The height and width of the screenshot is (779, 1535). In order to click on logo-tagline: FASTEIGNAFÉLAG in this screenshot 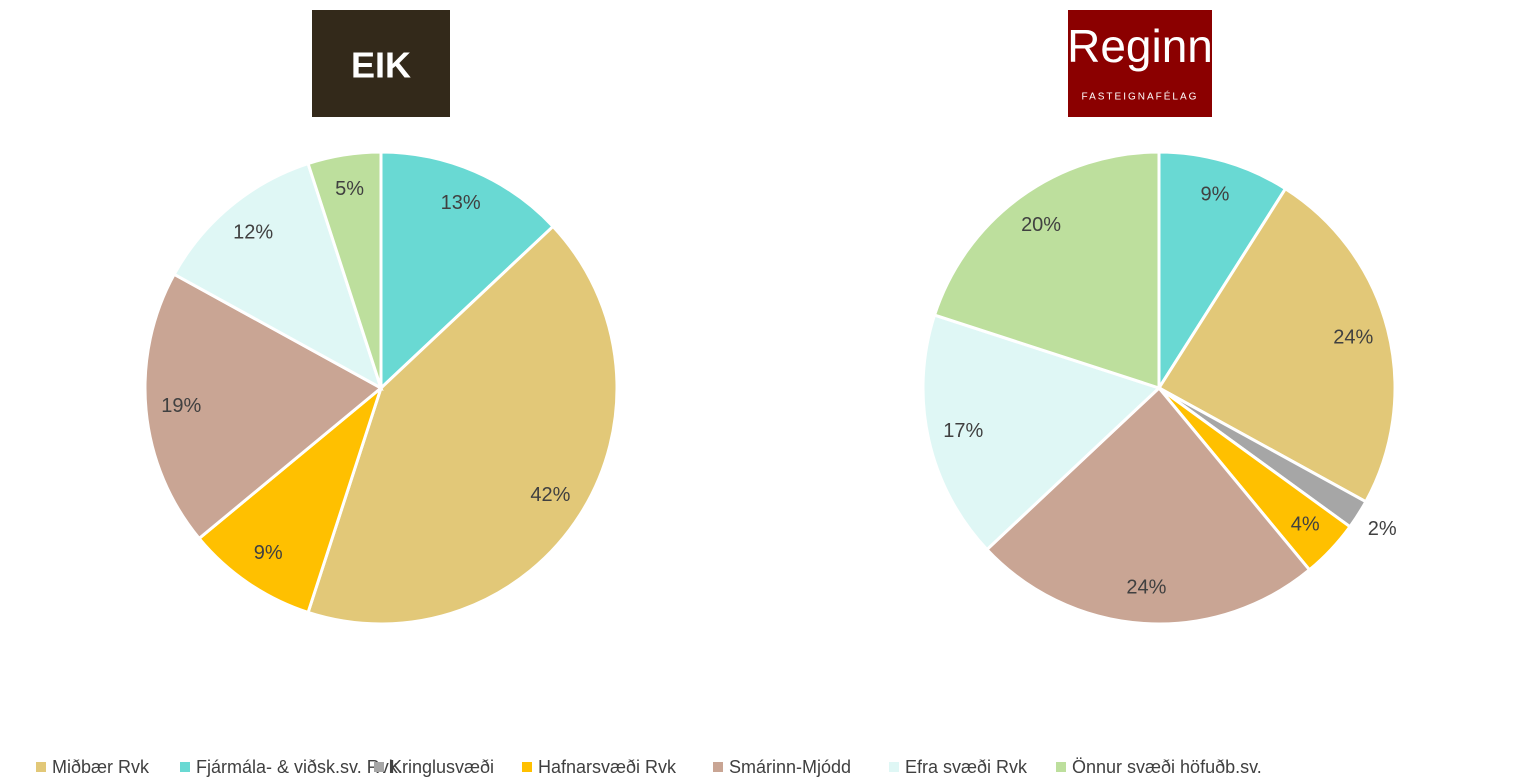, I will do `click(1140, 96)`.